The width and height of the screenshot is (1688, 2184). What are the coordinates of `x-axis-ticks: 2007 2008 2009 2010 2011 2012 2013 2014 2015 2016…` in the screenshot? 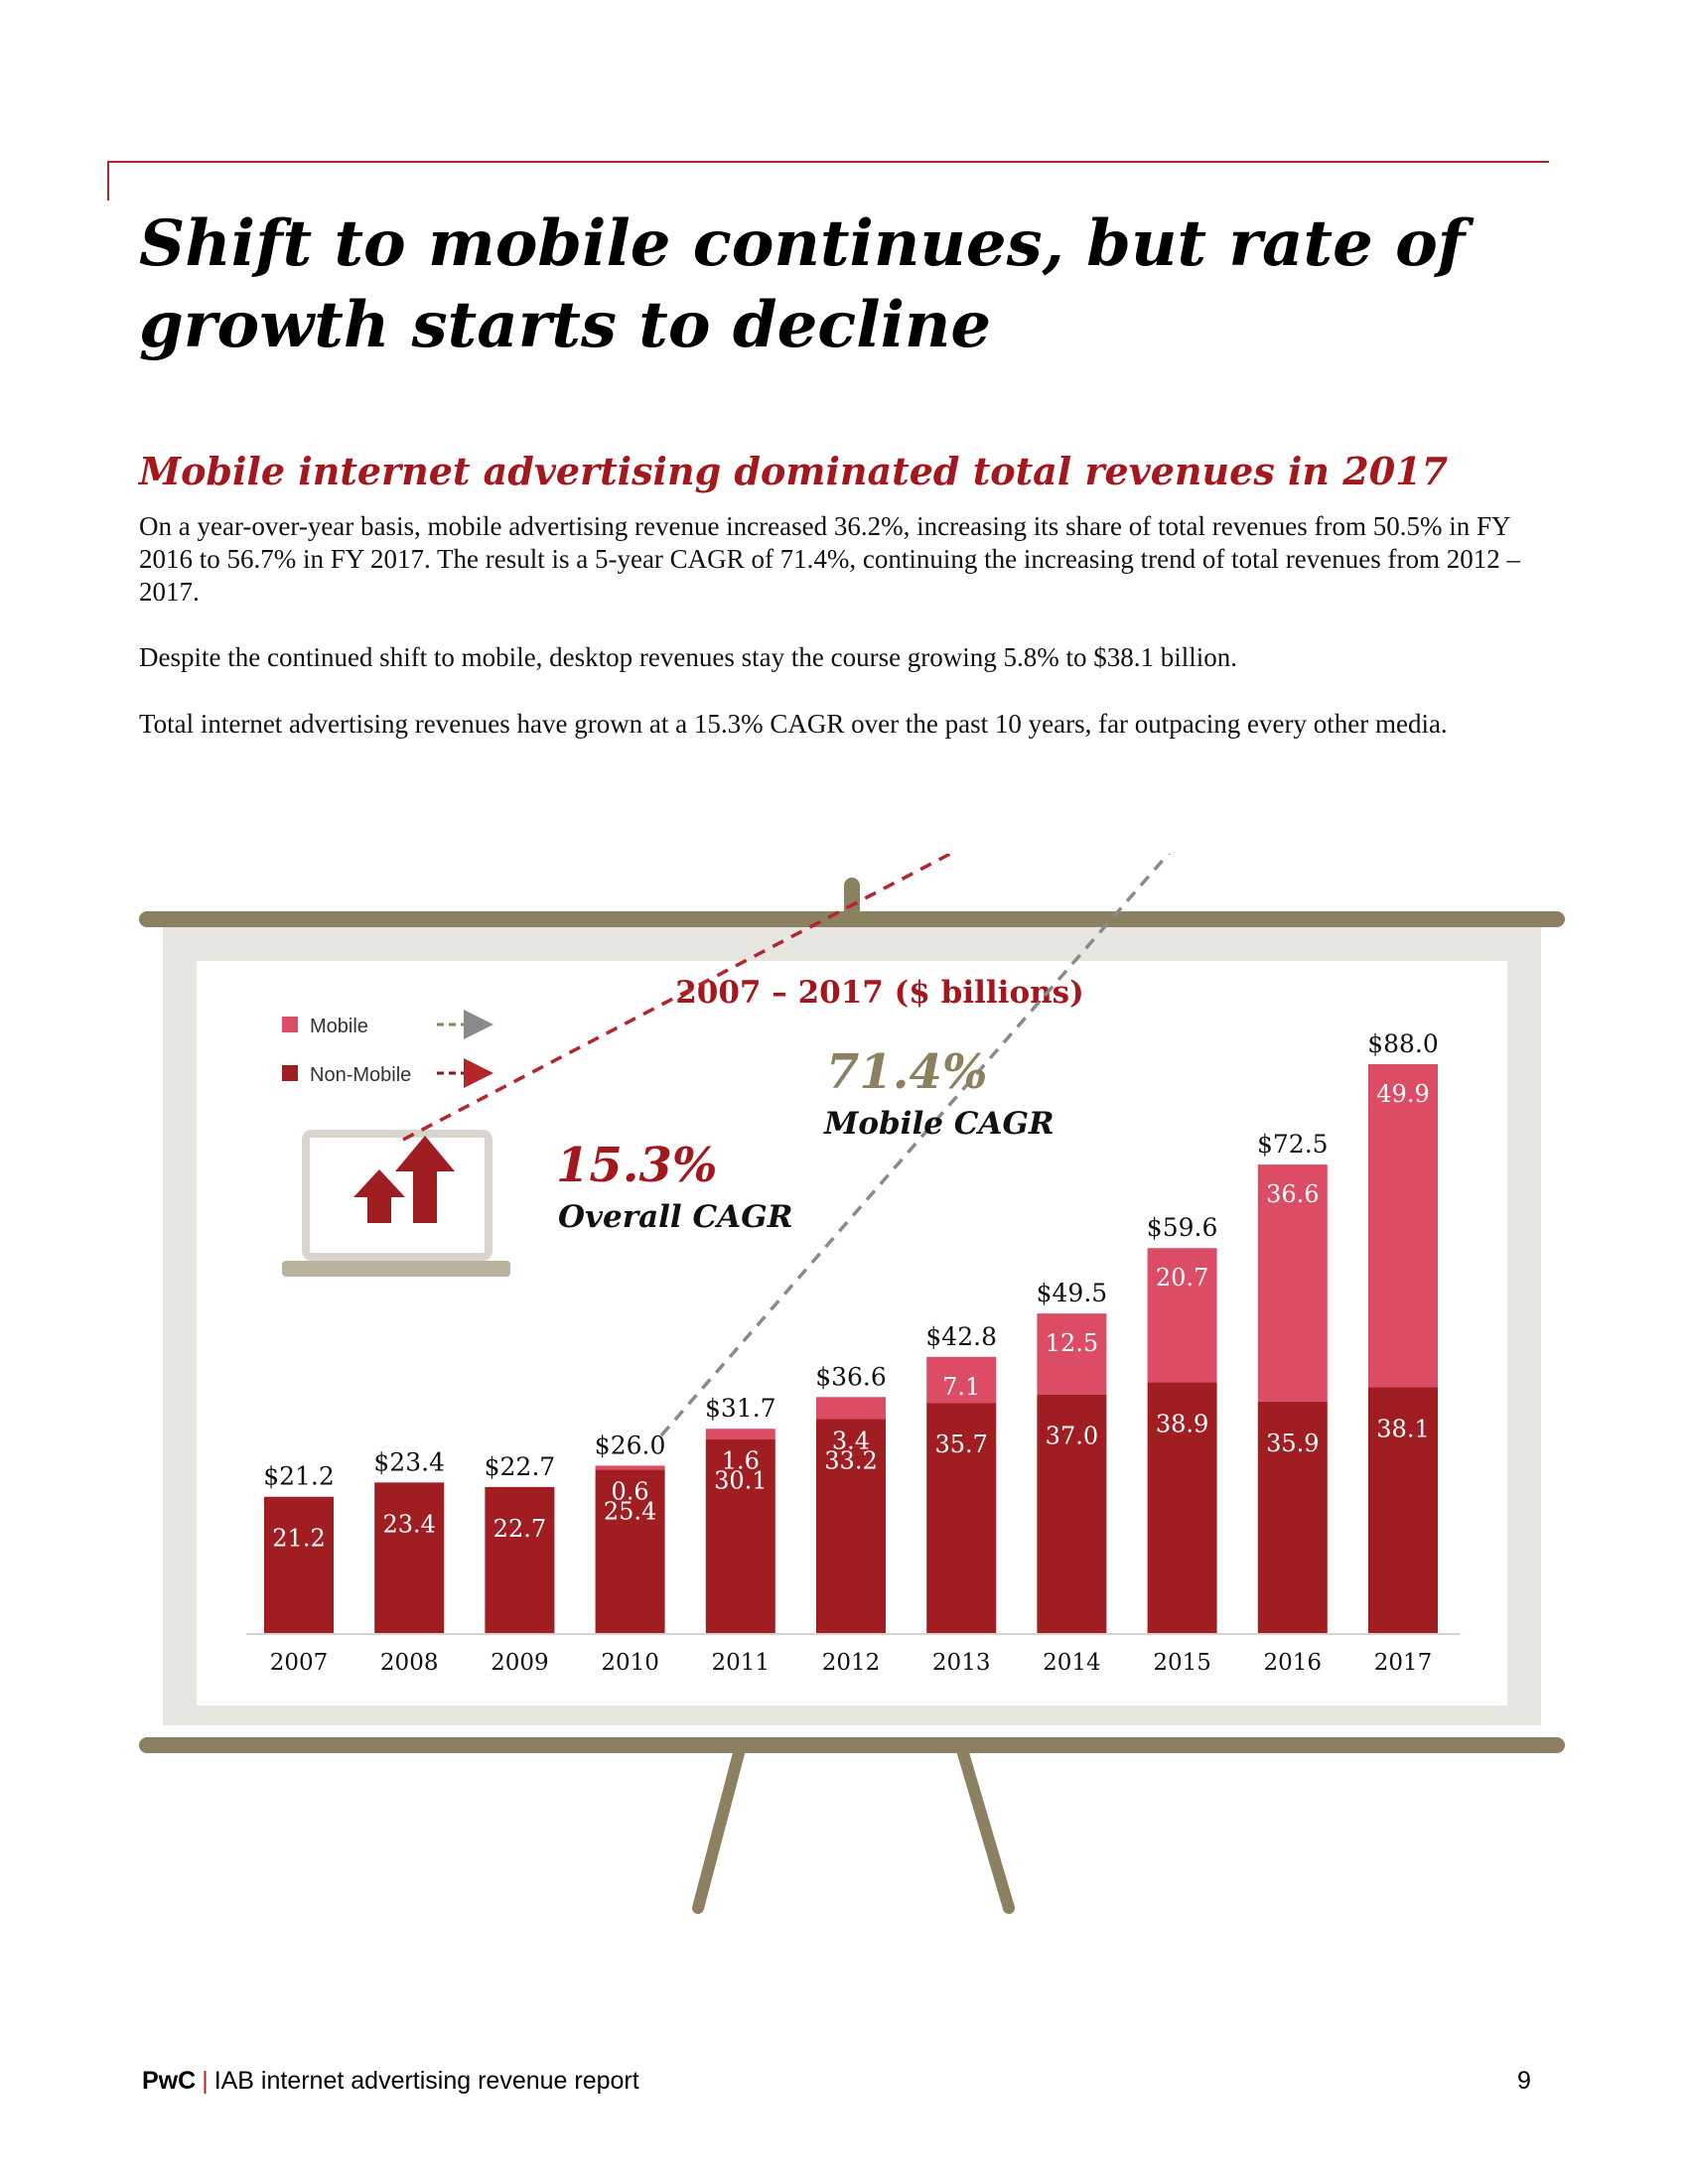 It's located at (851, 1663).